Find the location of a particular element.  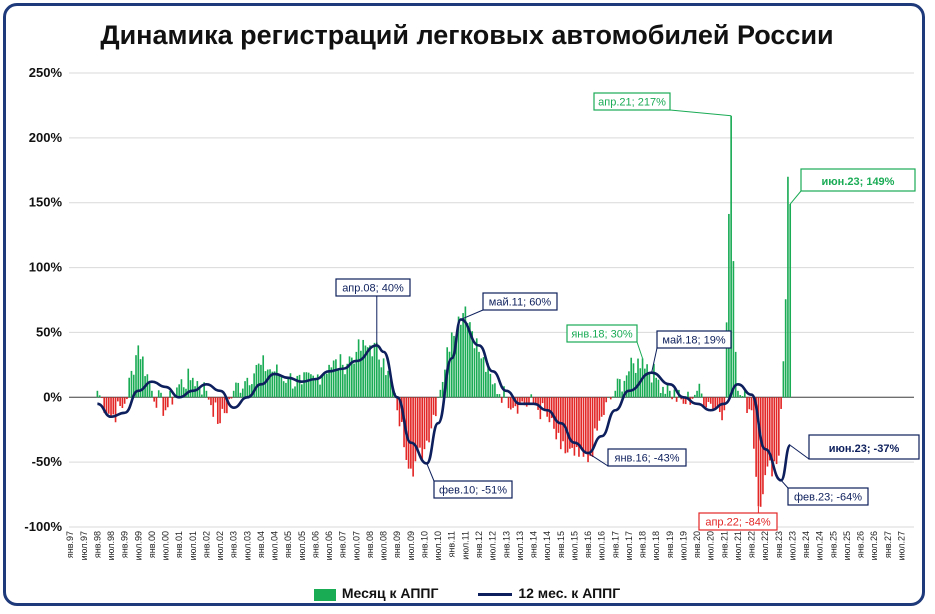

x-tick-label: июл.25 is located at coordinates (847, 545).